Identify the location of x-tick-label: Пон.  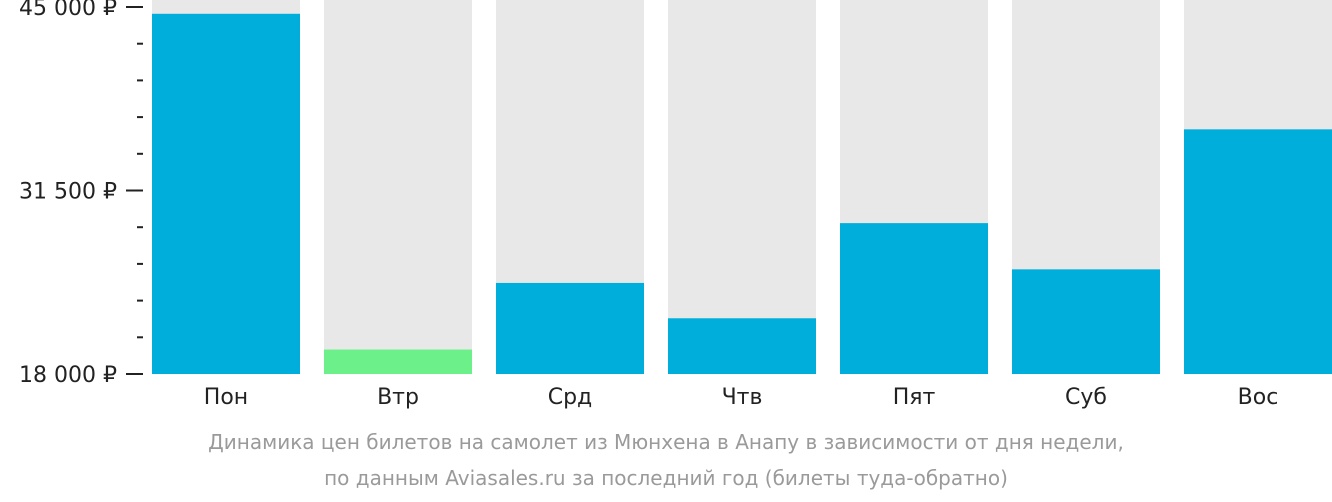
(226, 397).